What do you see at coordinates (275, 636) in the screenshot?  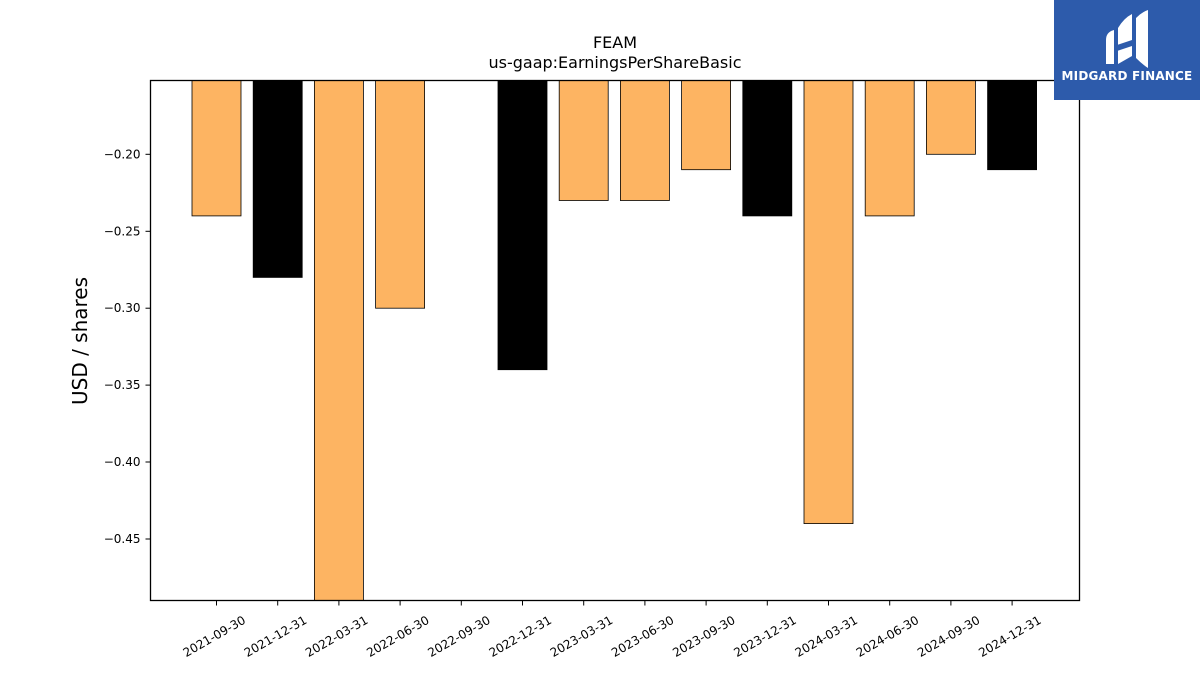 I see `x-tick-label: 2021-12-31` at bounding box center [275, 636].